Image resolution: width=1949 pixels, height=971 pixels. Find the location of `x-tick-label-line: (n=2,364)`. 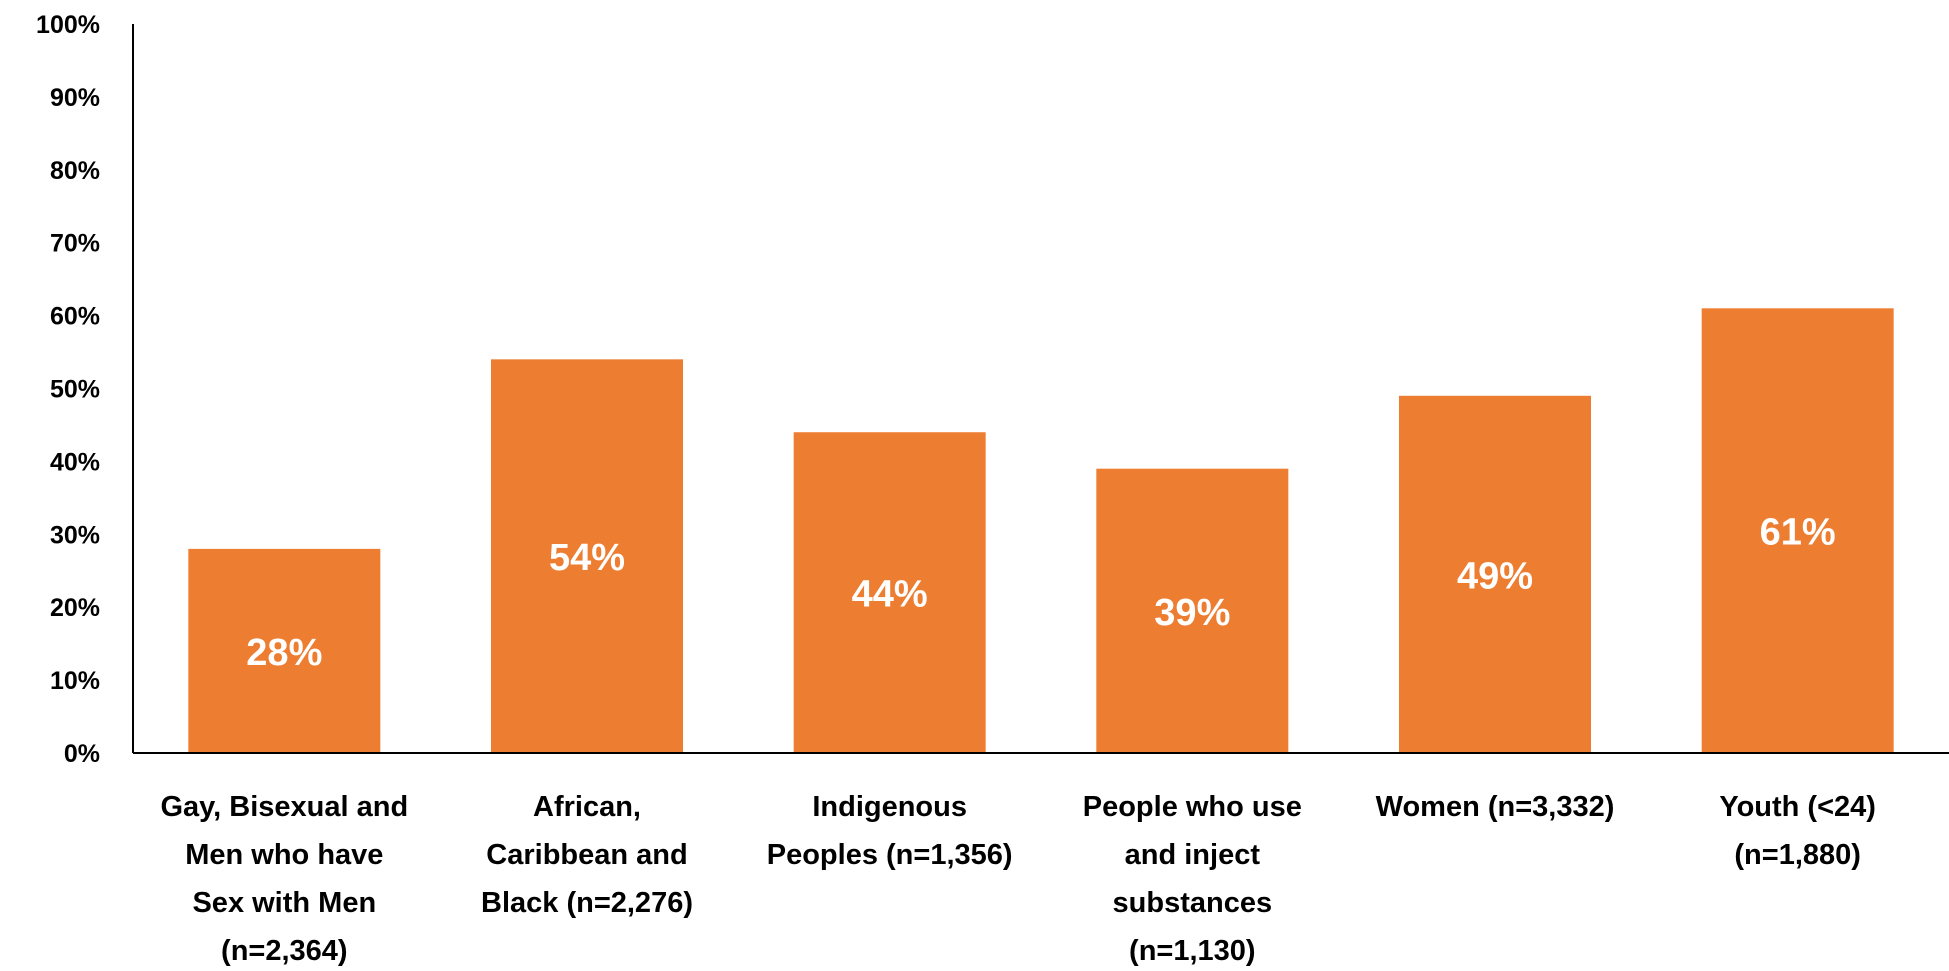

x-tick-label-line: (n=2,364) is located at coordinates (284, 951).